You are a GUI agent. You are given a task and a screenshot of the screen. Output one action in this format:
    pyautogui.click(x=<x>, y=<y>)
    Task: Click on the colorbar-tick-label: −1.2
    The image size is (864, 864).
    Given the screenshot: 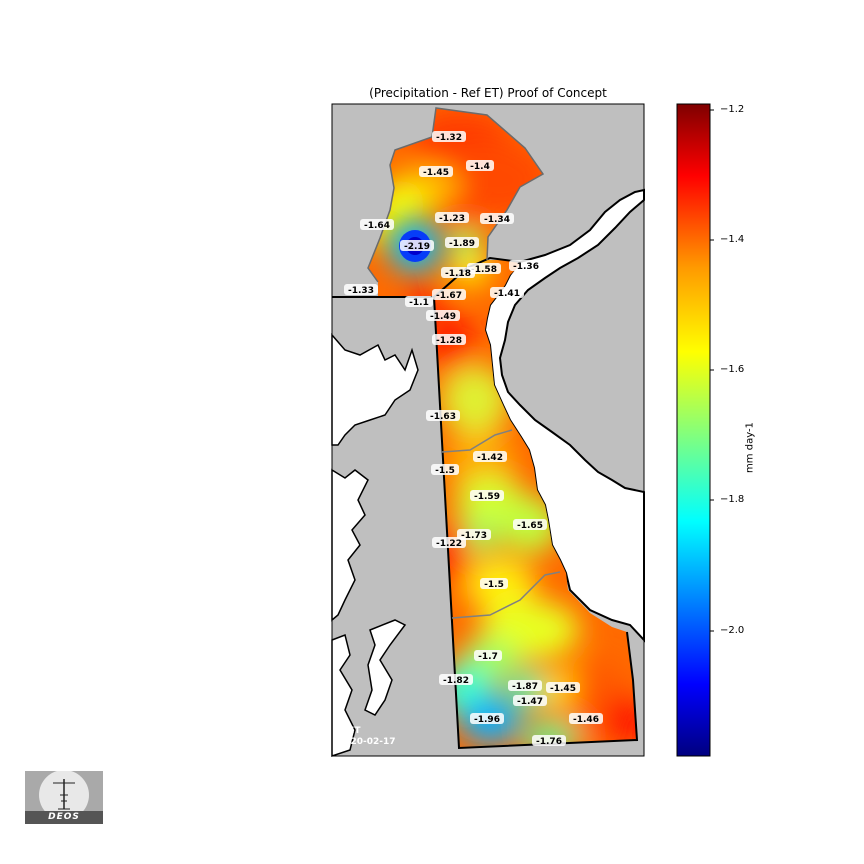 What is the action you would take?
    pyautogui.click(x=732, y=109)
    